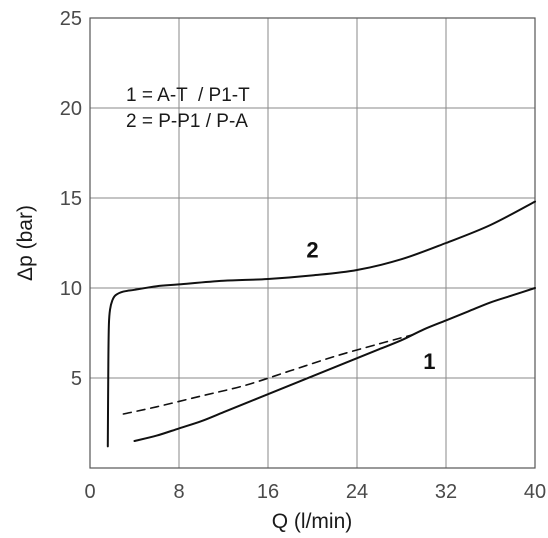 The width and height of the screenshot is (548, 538). I want to click on y-tick-label-0: 5, so click(76, 379).